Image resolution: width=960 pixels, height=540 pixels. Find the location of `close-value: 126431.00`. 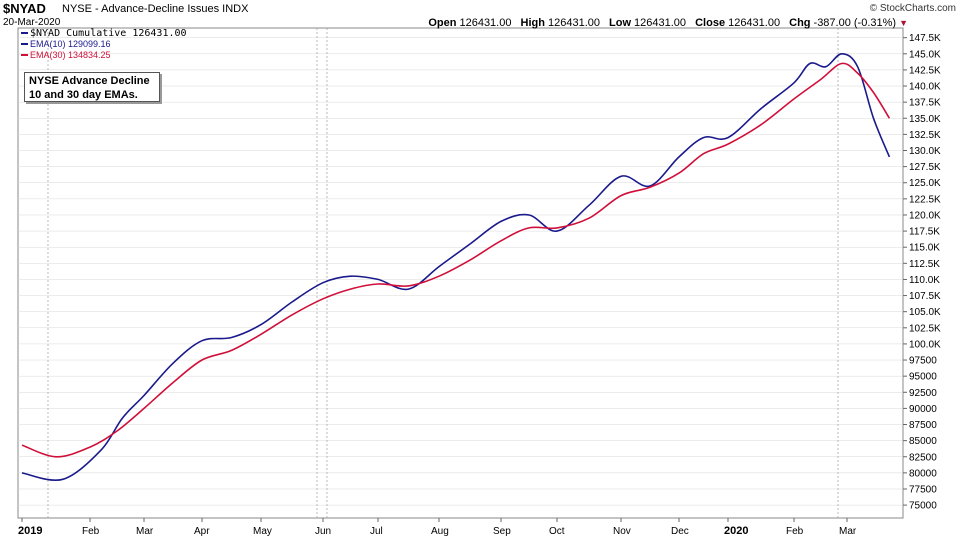

close-value: 126431.00 is located at coordinates (754, 23).